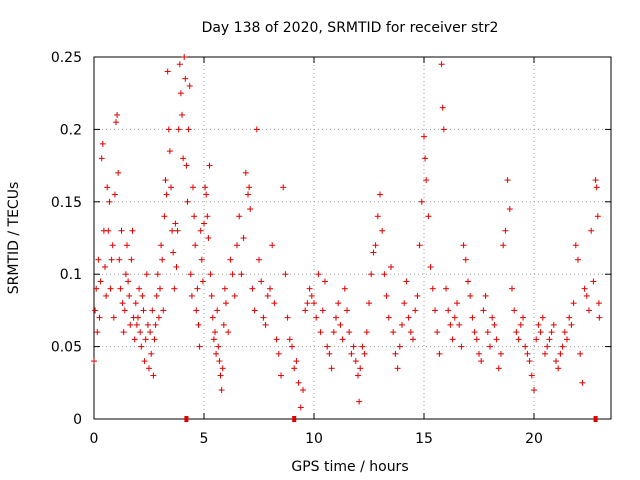  What do you see at coordinates (66, 348) in the screenshot?
I see `y-tick-label: 0.05` at bounding box center [66, 348].